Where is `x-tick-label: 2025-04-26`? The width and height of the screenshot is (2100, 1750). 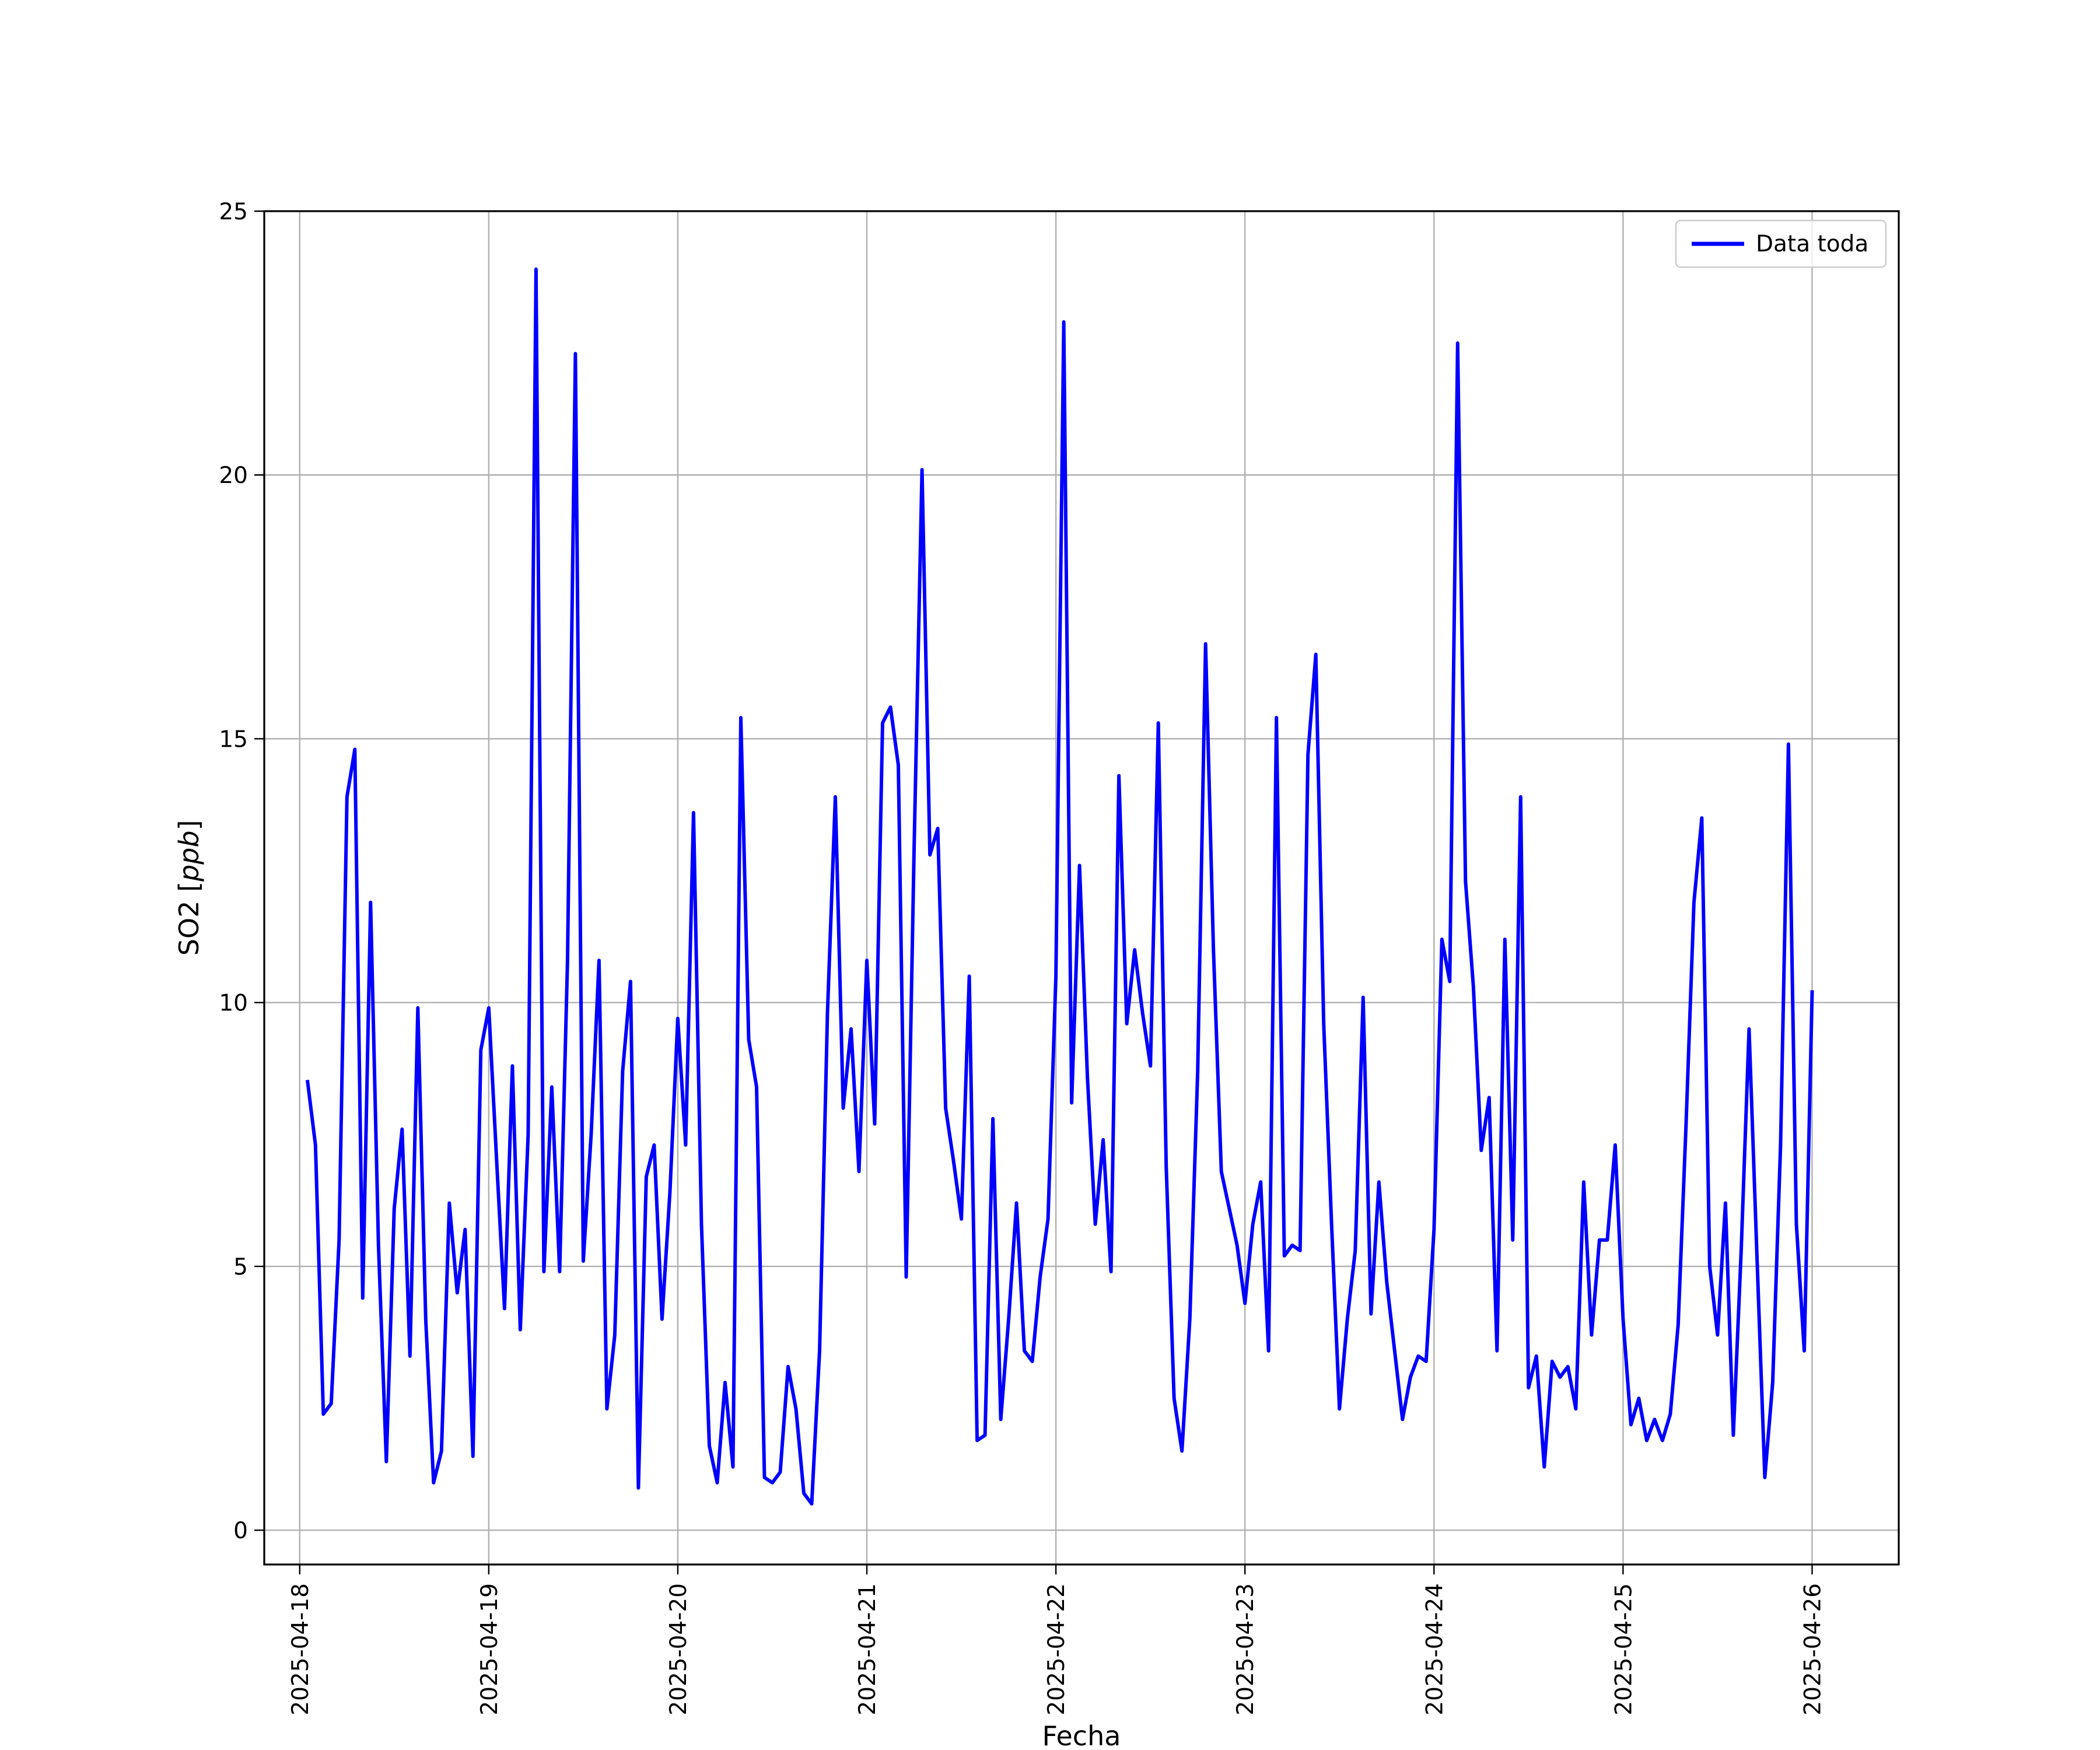
x-tick-label: 2025-04-26 is located at coordinates (1813, 1650).